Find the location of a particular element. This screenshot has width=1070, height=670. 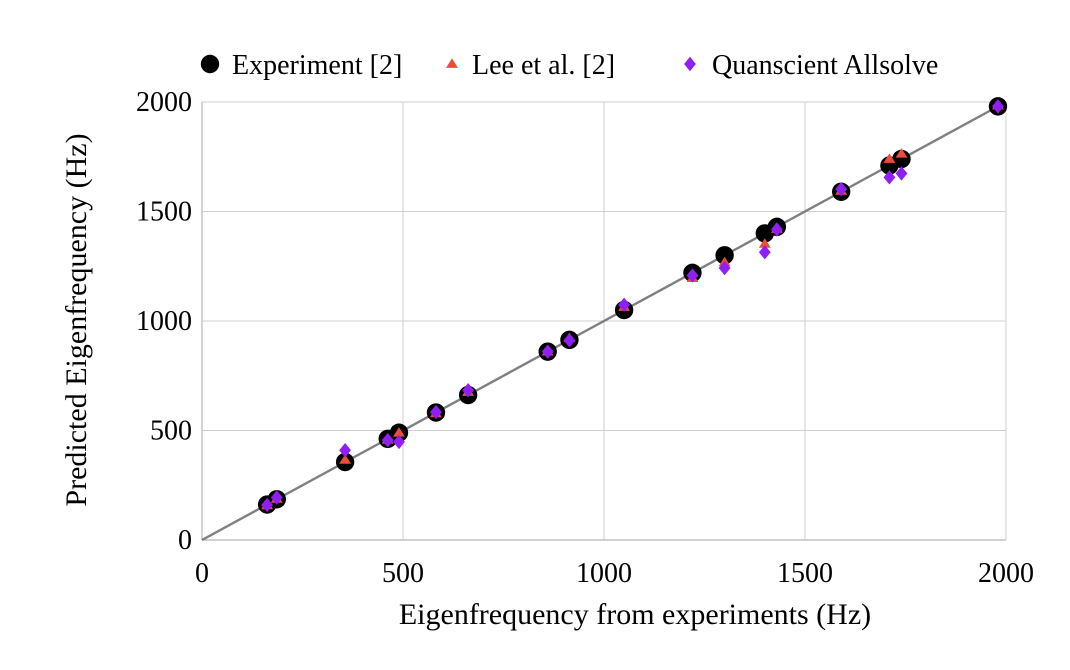

legend-marker-quanscient-allsolve is located at coordinates (690, 64).